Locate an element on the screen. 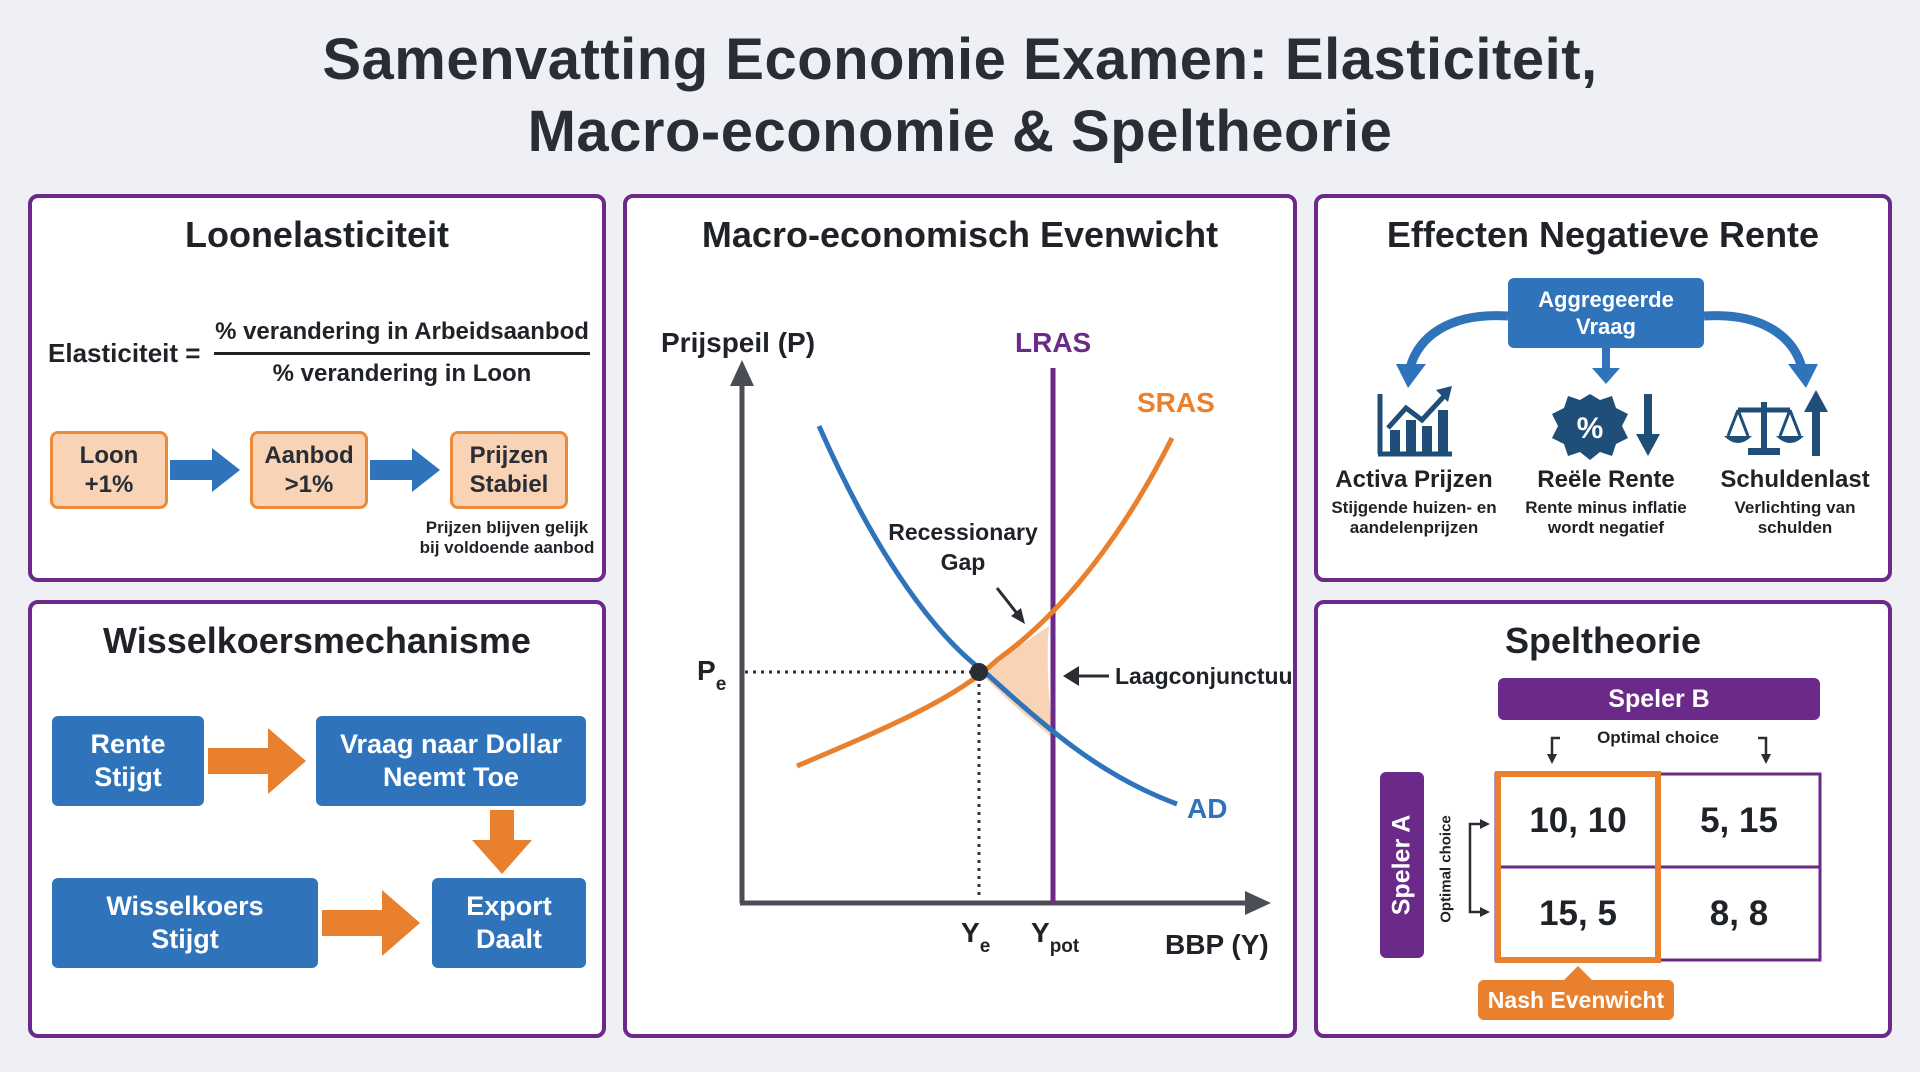  y-axis-label: Prijspeil (P) is located at coordinates (738, 342).